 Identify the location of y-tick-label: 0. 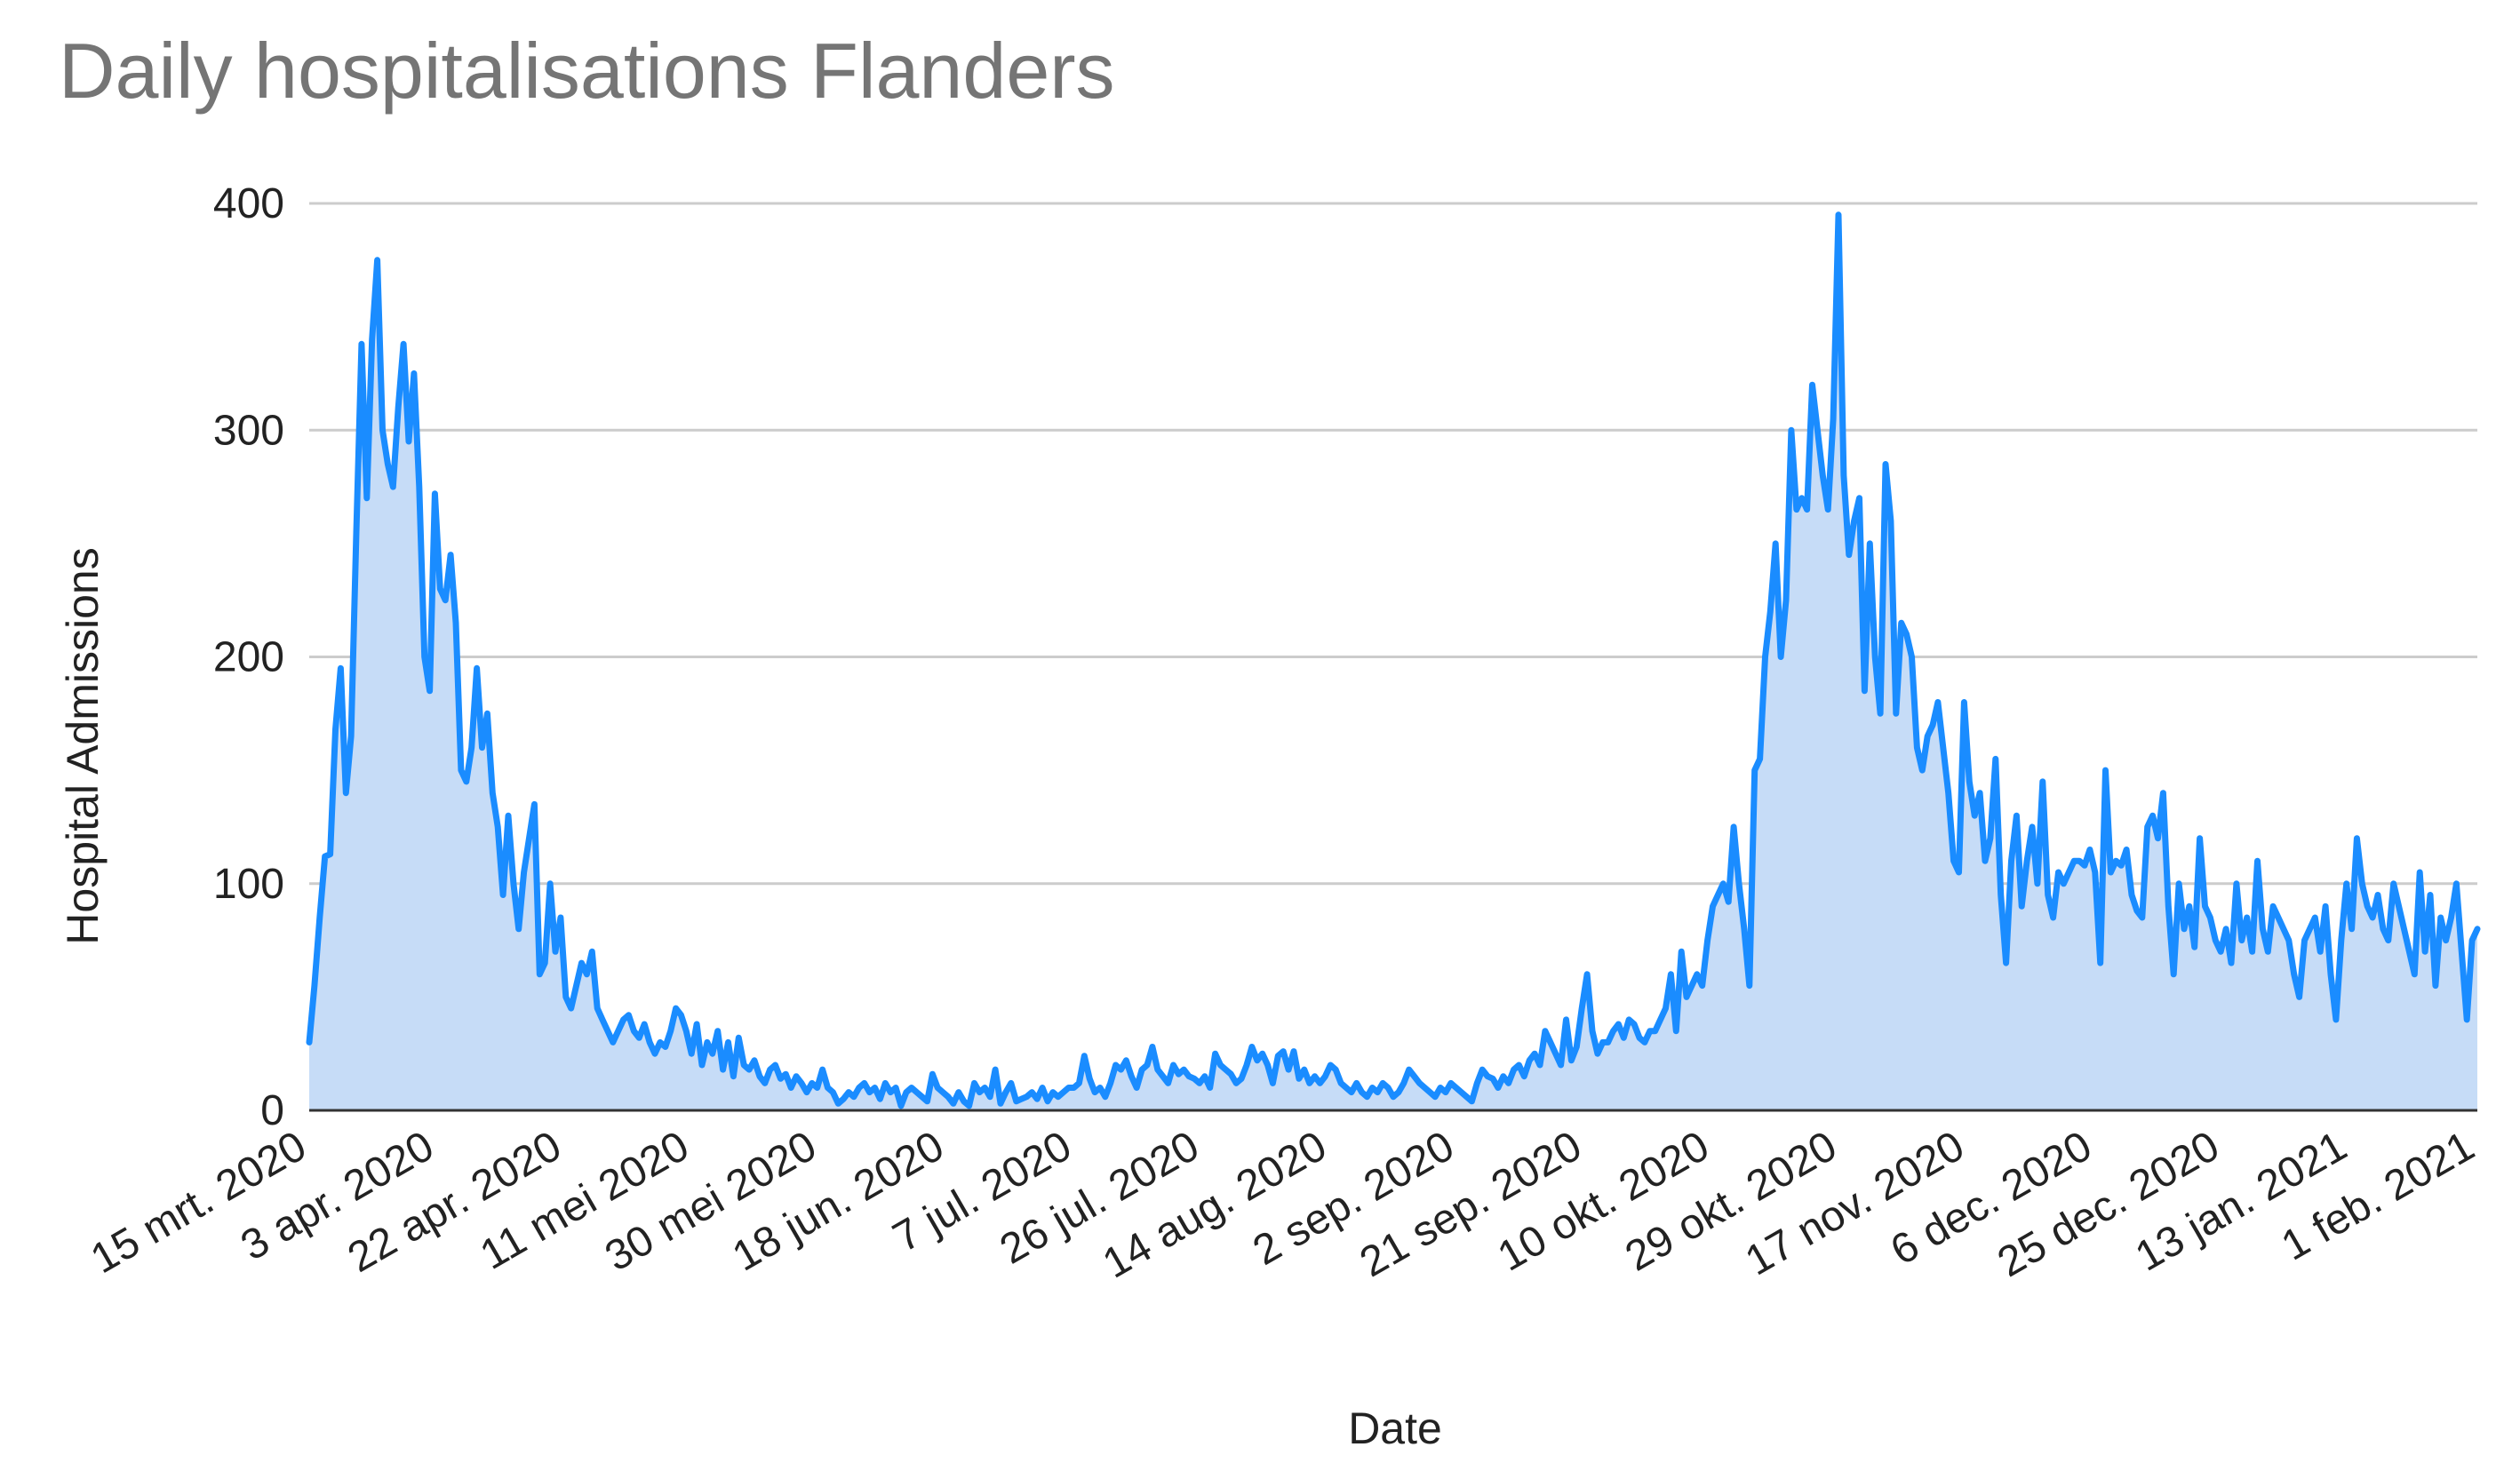
(272, 1110).